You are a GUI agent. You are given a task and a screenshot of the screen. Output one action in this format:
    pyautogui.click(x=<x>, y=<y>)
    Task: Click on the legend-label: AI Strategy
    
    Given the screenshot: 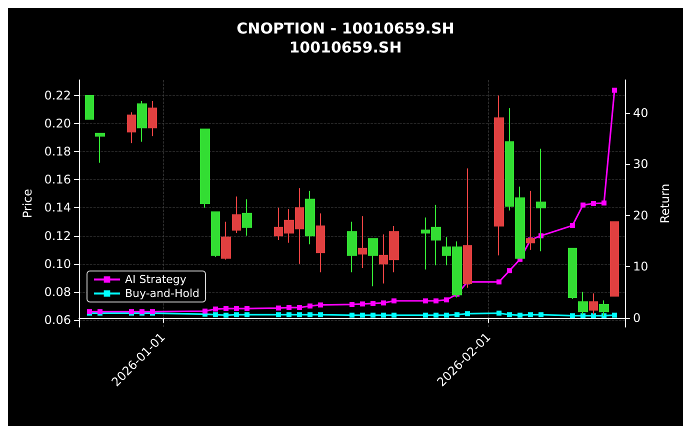 What is the action you would take?
    pyautogui.click(x=156, y=279)
    